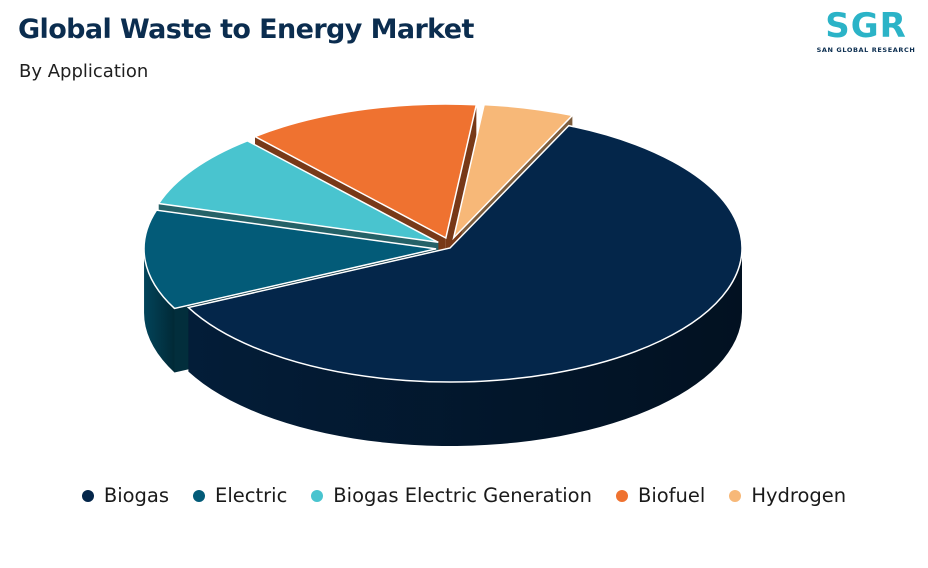 This screenshot has height=568, width=928. What do you see at coordinates (298, 192) in the screenshot?
I see `slice-biogas-electric-generation` at bounding box center [298, 192].